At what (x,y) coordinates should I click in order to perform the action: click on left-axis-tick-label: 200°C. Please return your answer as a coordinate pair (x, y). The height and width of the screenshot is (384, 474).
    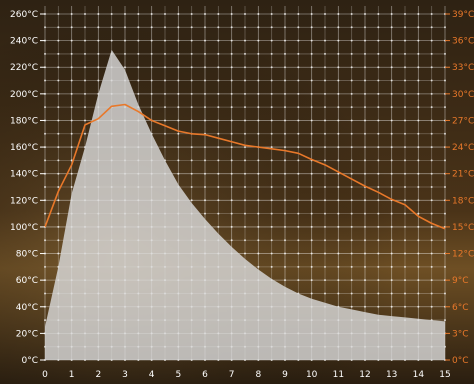
    Looking at the image, I should click on (24, 95).